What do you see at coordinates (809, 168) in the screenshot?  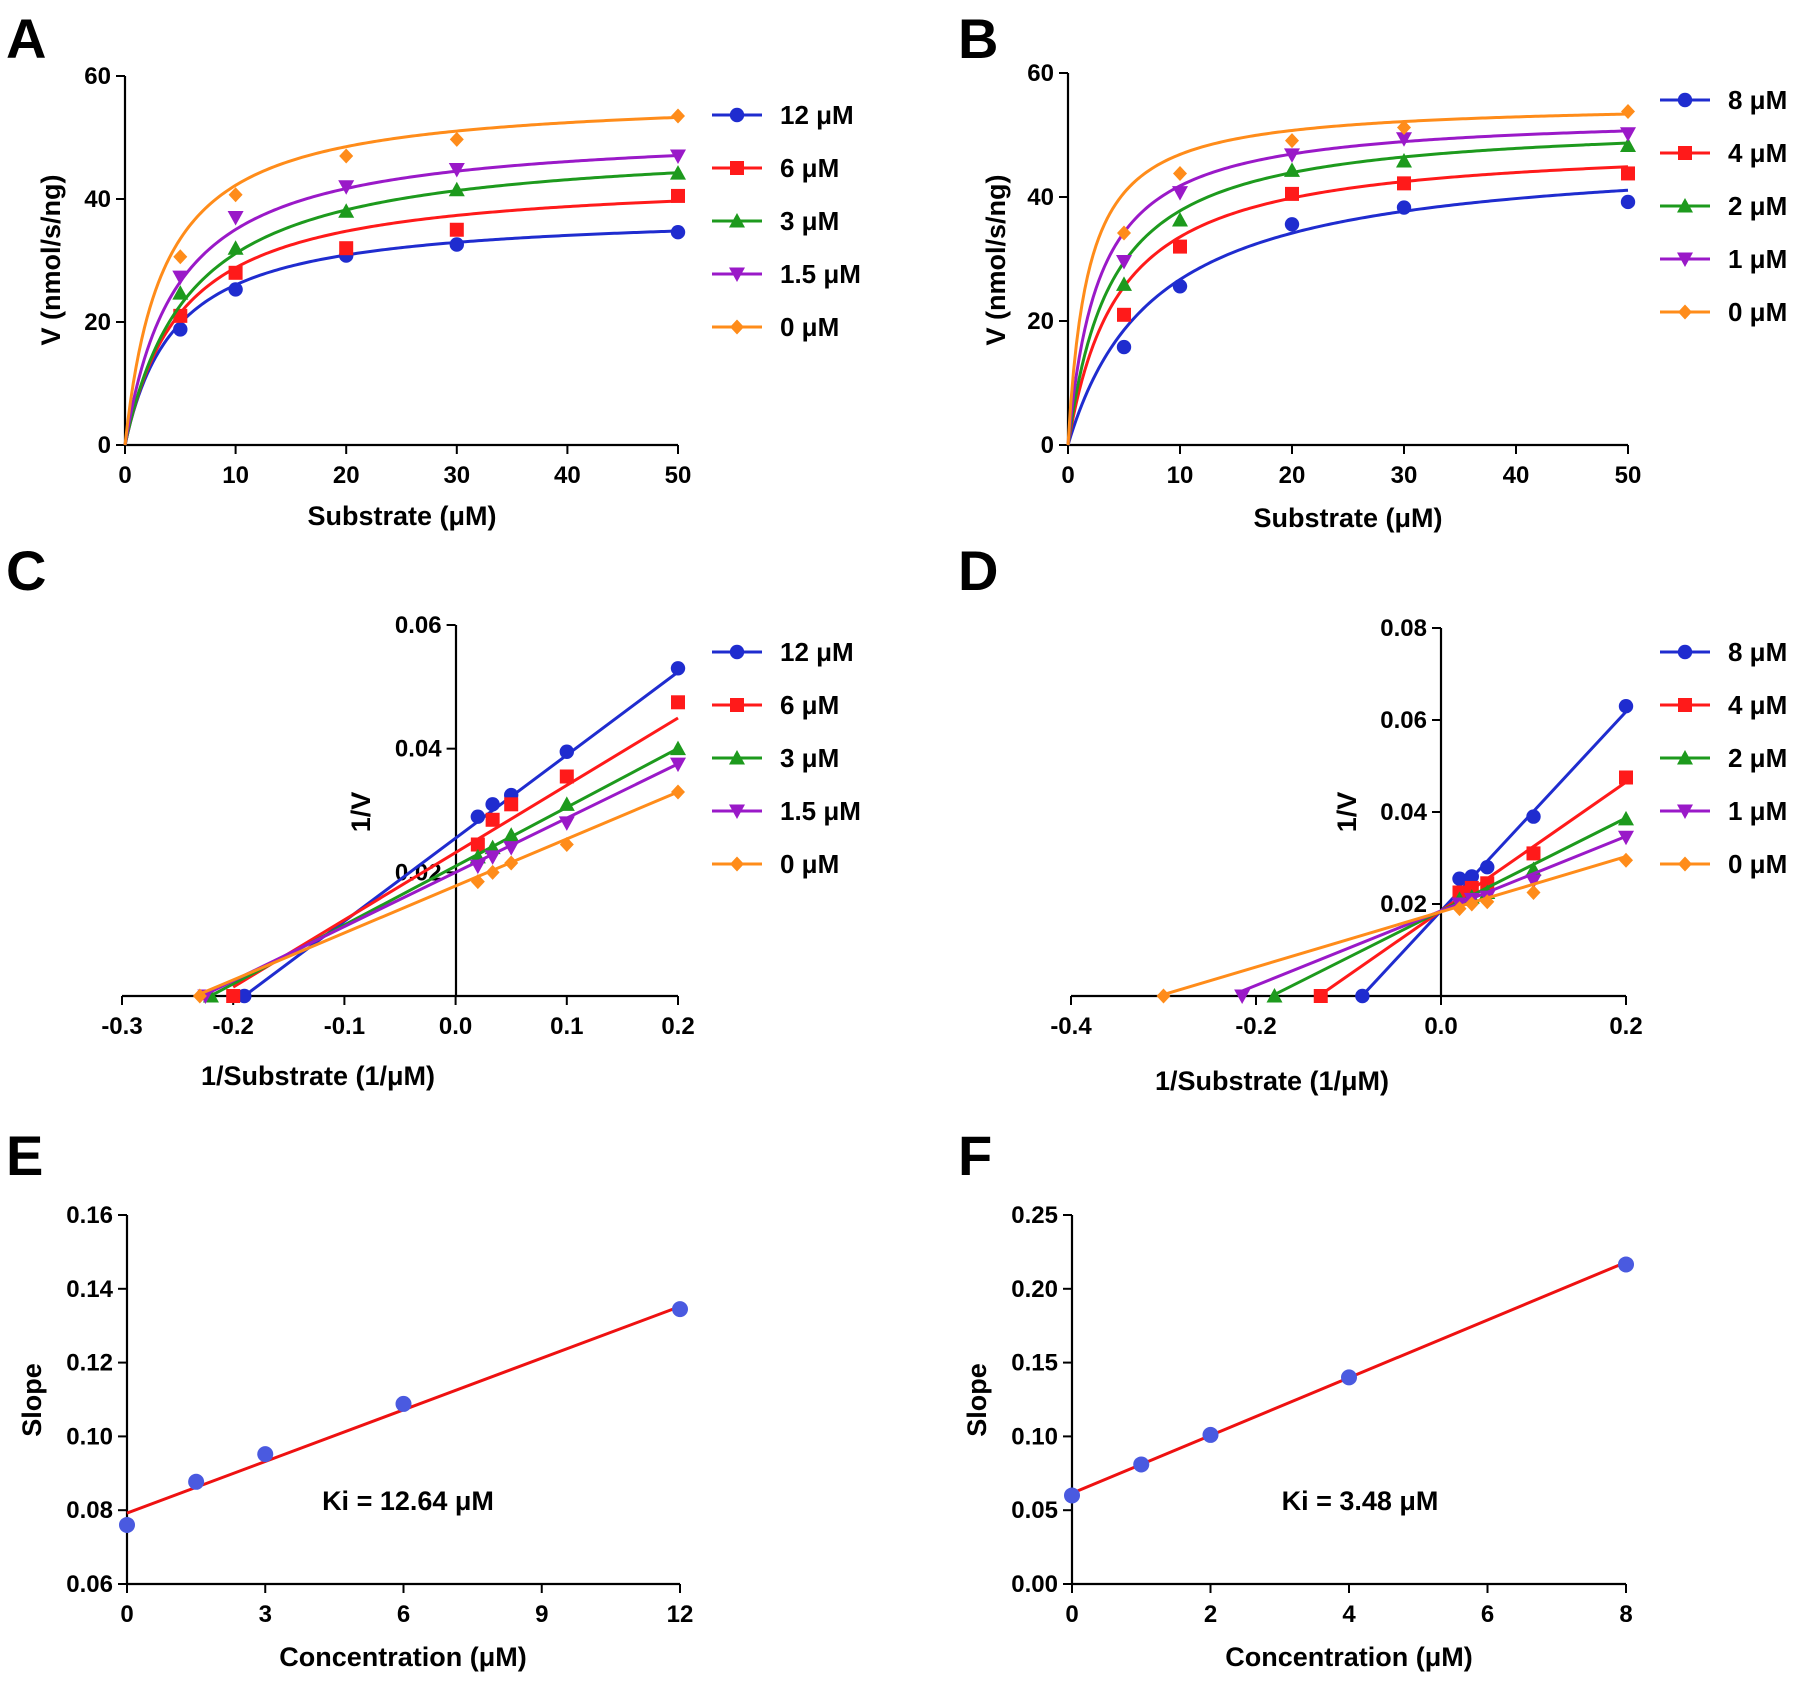 I see `legend-label: 6 μM` at bounding box center [809, 168].